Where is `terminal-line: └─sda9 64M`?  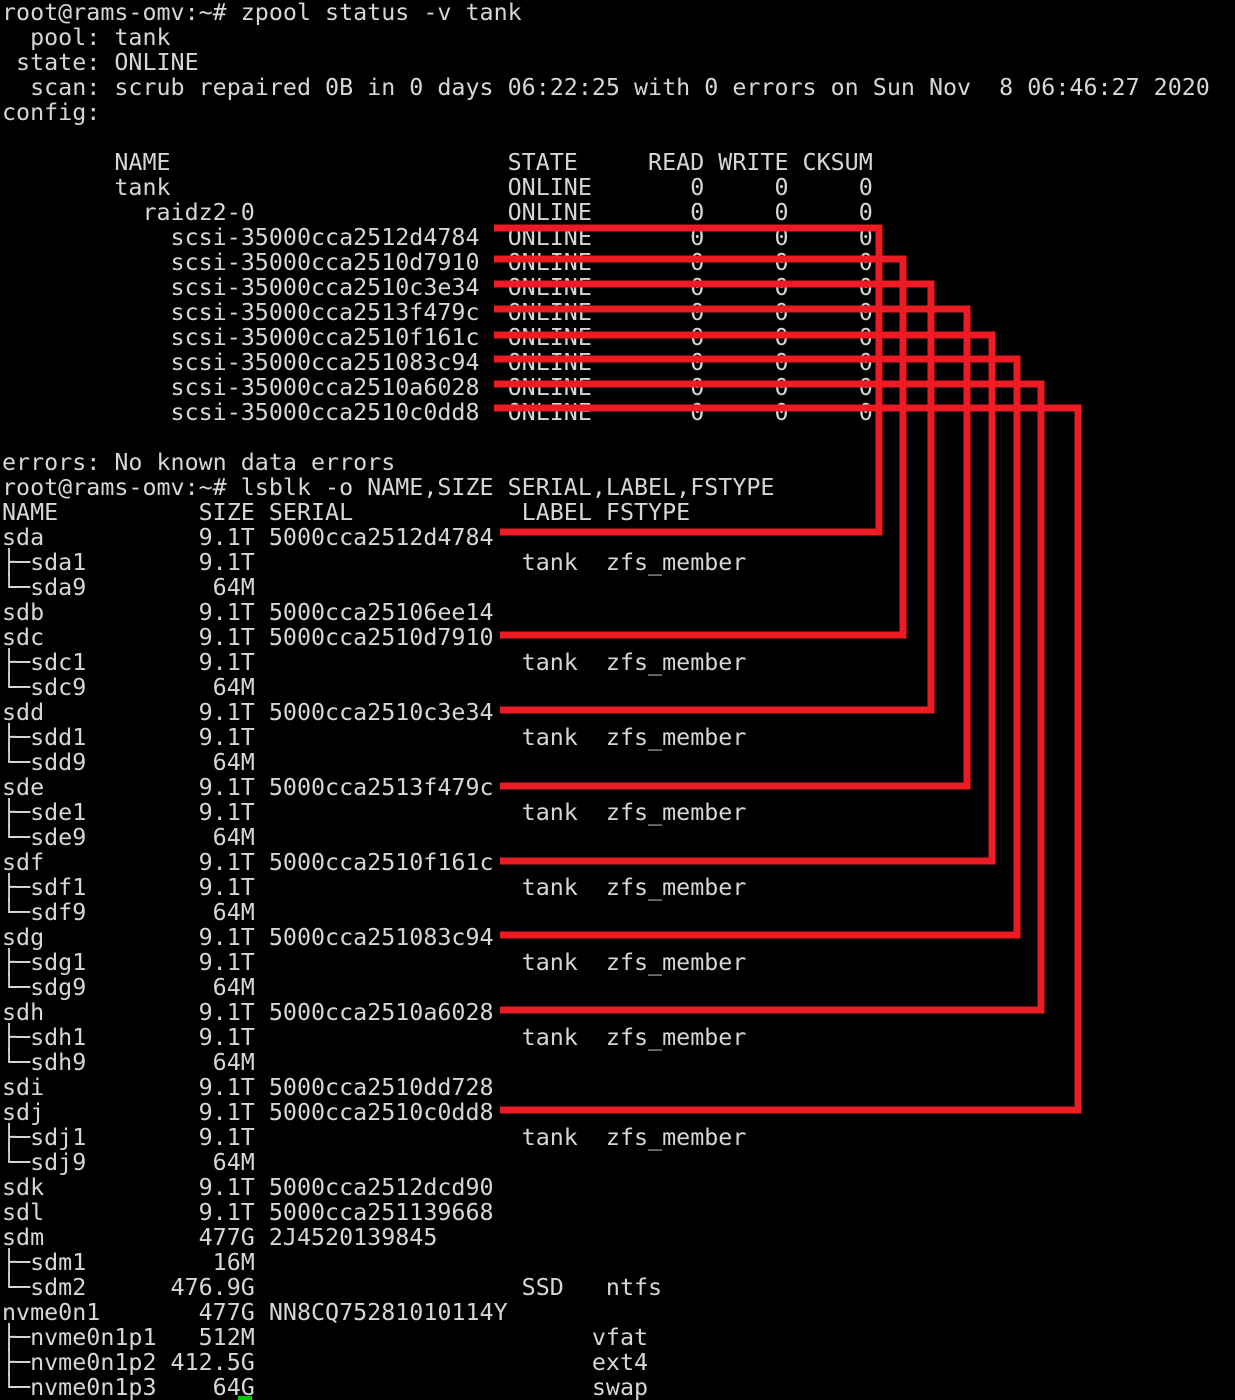 terminal-line: └─sda9 64M is located at coordinates (128, 587).